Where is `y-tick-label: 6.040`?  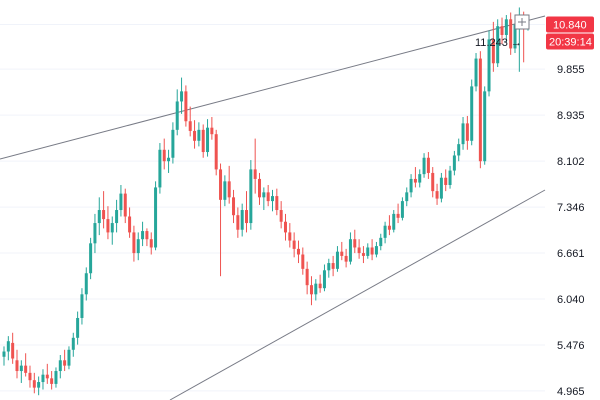
y-tick-label: 6.040 is located at coordinates (571, 300).